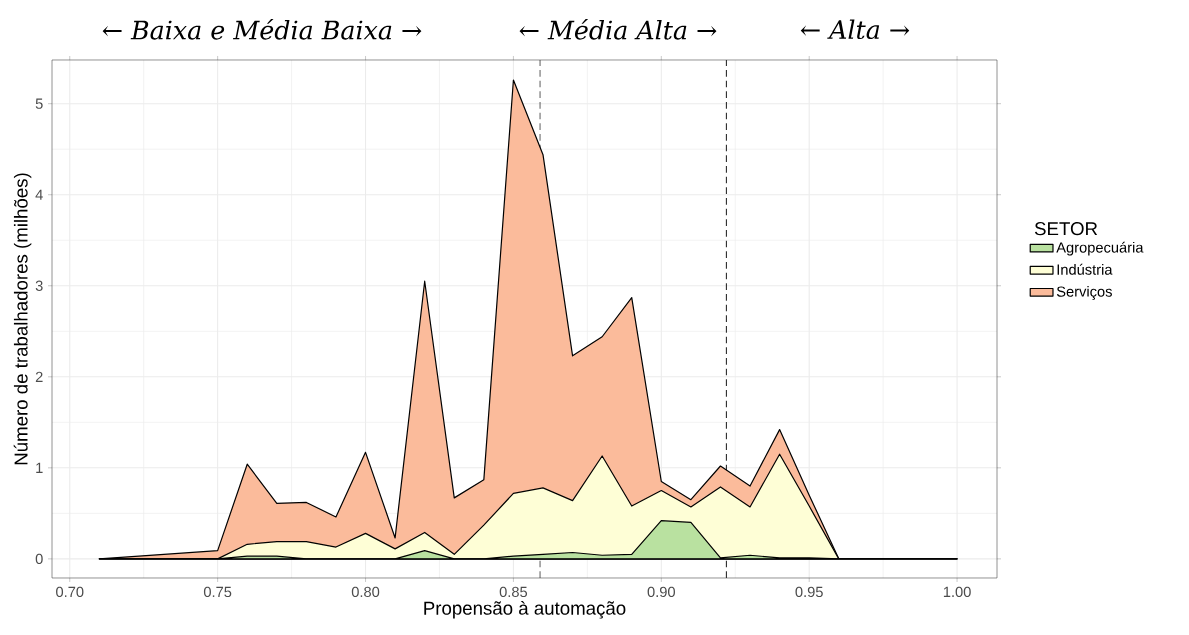 Image resolution: width=1189 pixels, height=635 pixels. Describe the element at coordinates (1085, 269) in the screenshot. I see `legend-label: Indústria` at that location.